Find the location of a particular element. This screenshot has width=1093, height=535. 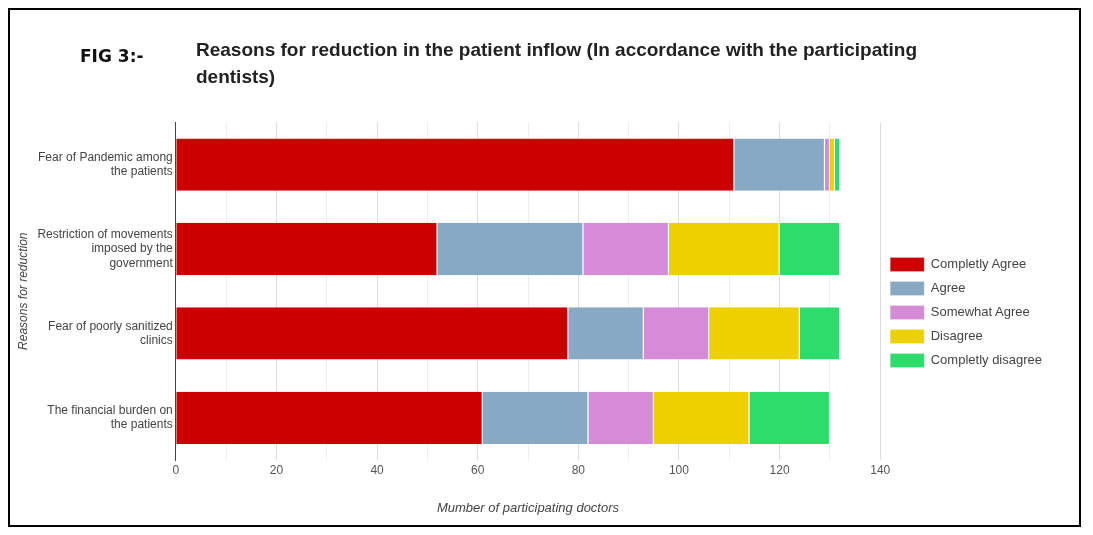

x-axis-title: Mumber of participating doctors is located at coordinates (528, 507).